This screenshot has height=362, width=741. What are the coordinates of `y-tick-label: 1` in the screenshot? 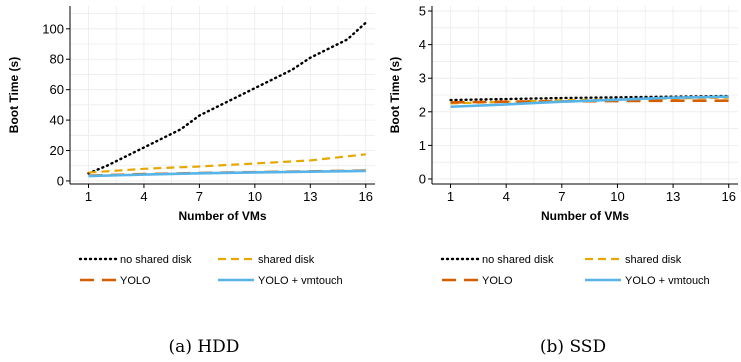 It's located at (422, 145).